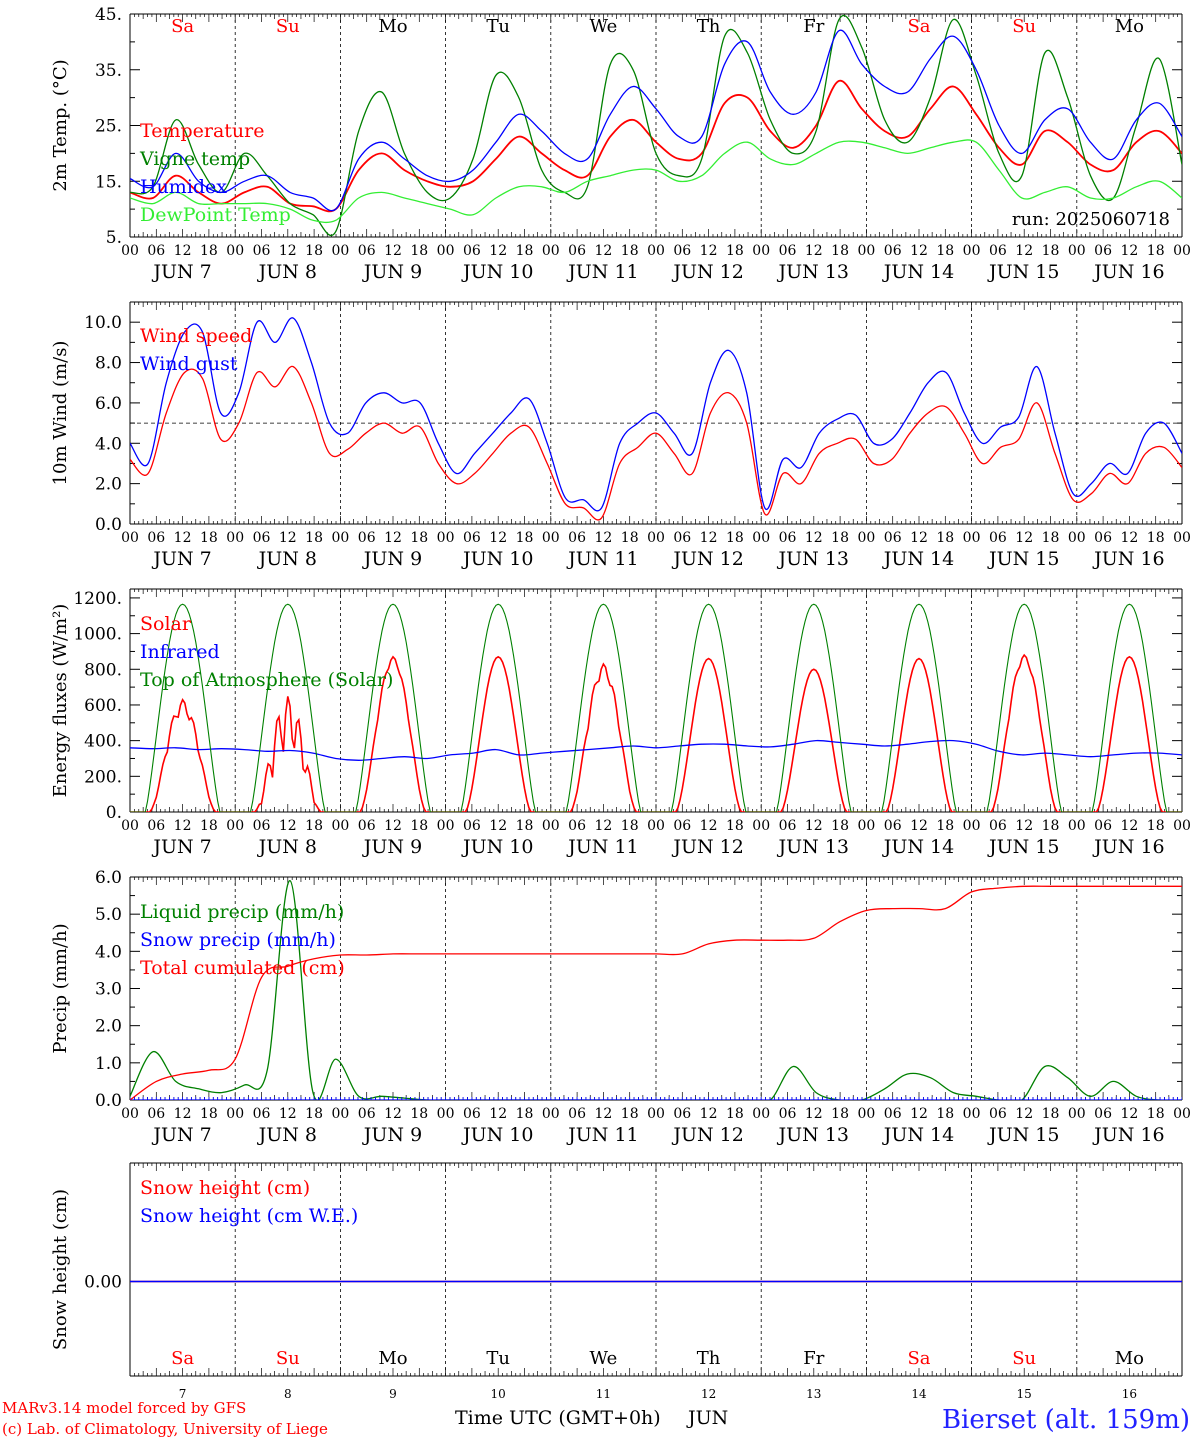 The width and height of the screenshot is (1194, 1440). What do you see at coordinates (393, 1394) in the screenshot?
I see `date-number: 9` at bounding box center [393, 1394].